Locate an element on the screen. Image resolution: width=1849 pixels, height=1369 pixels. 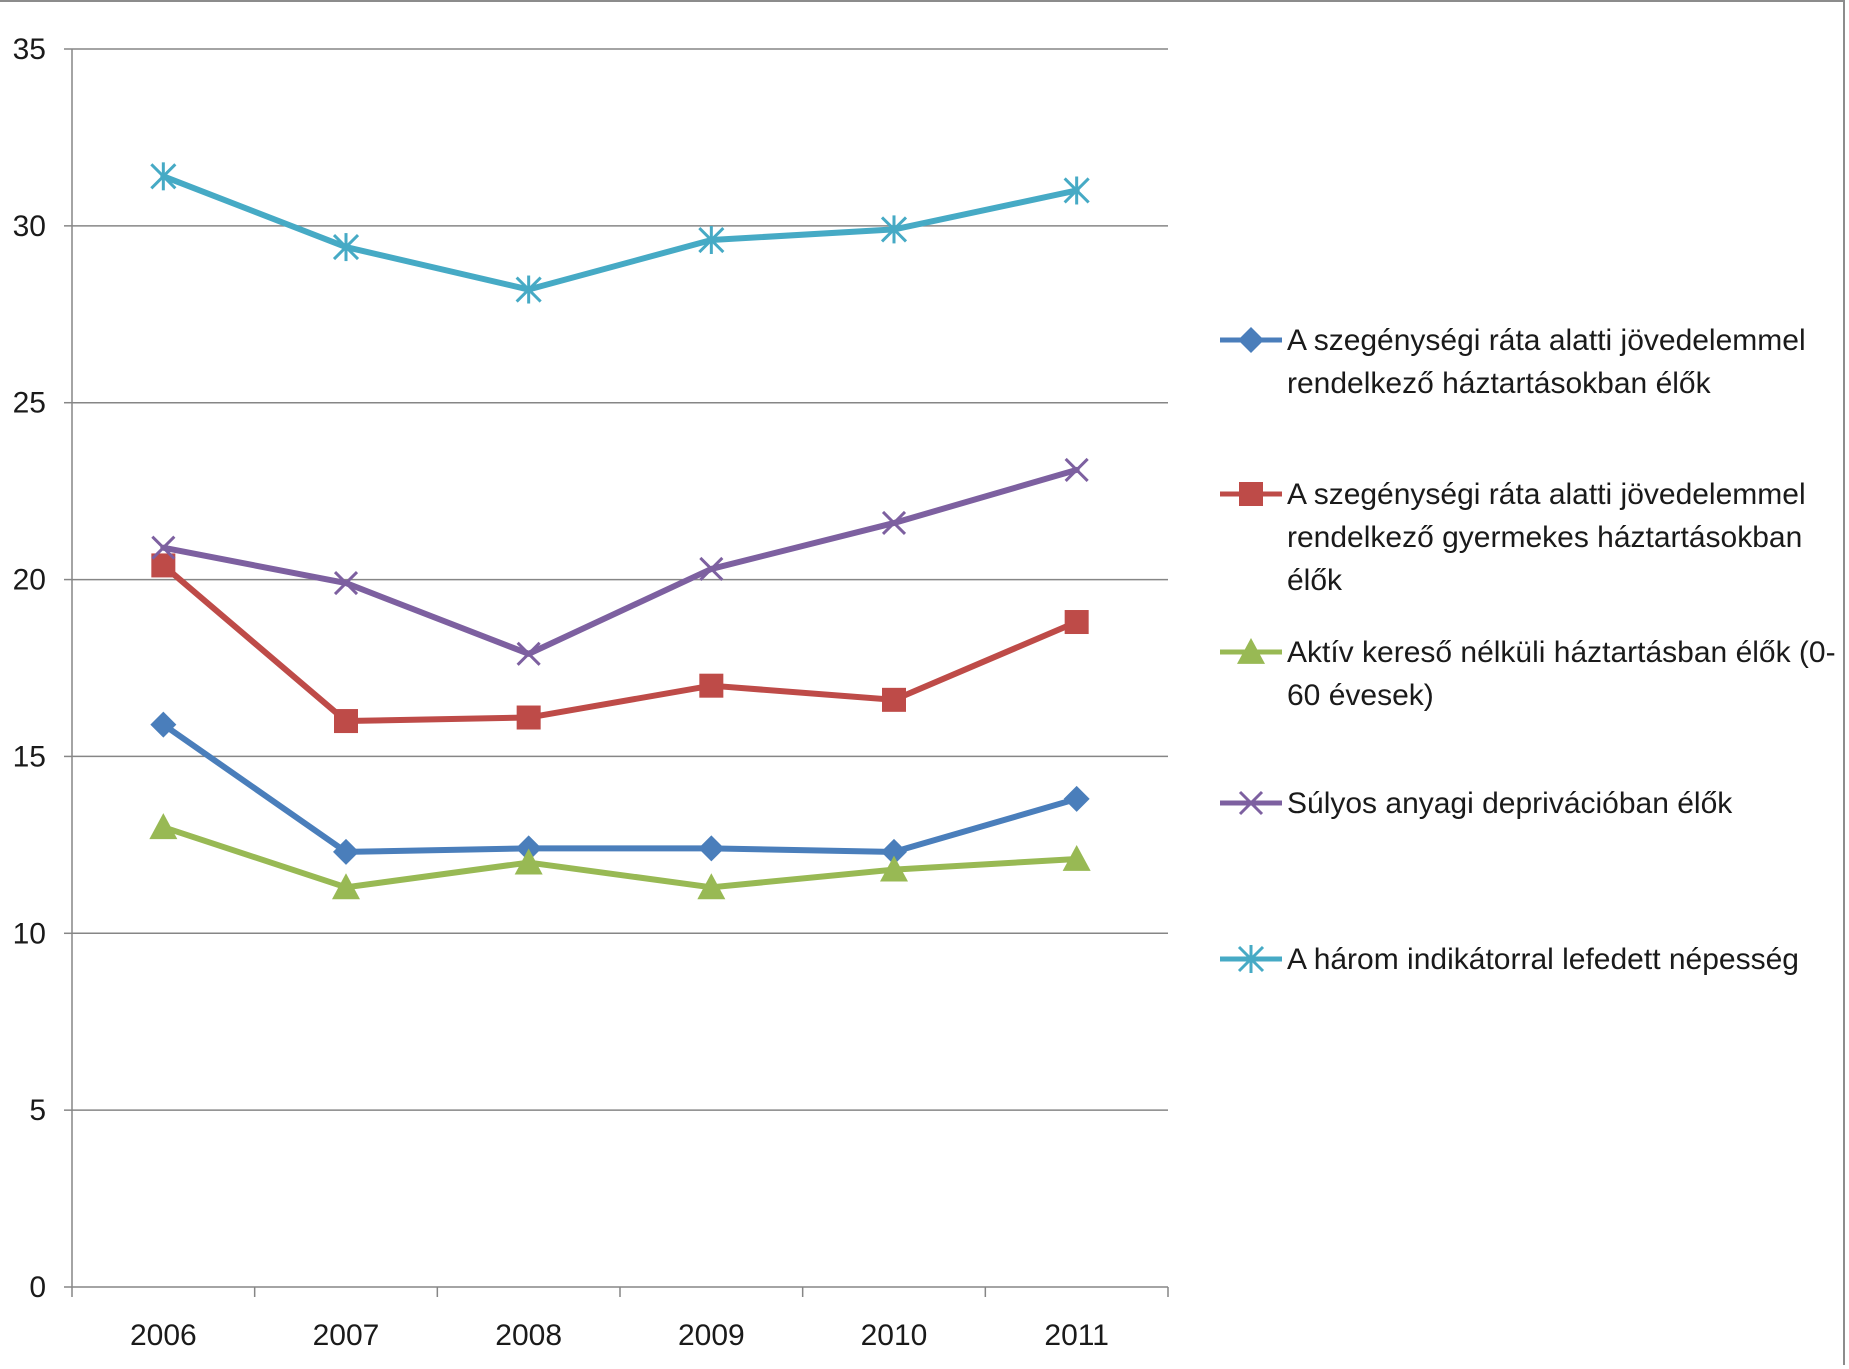
legend-label: 60 évesek) is located at coordinates (1360, 695).